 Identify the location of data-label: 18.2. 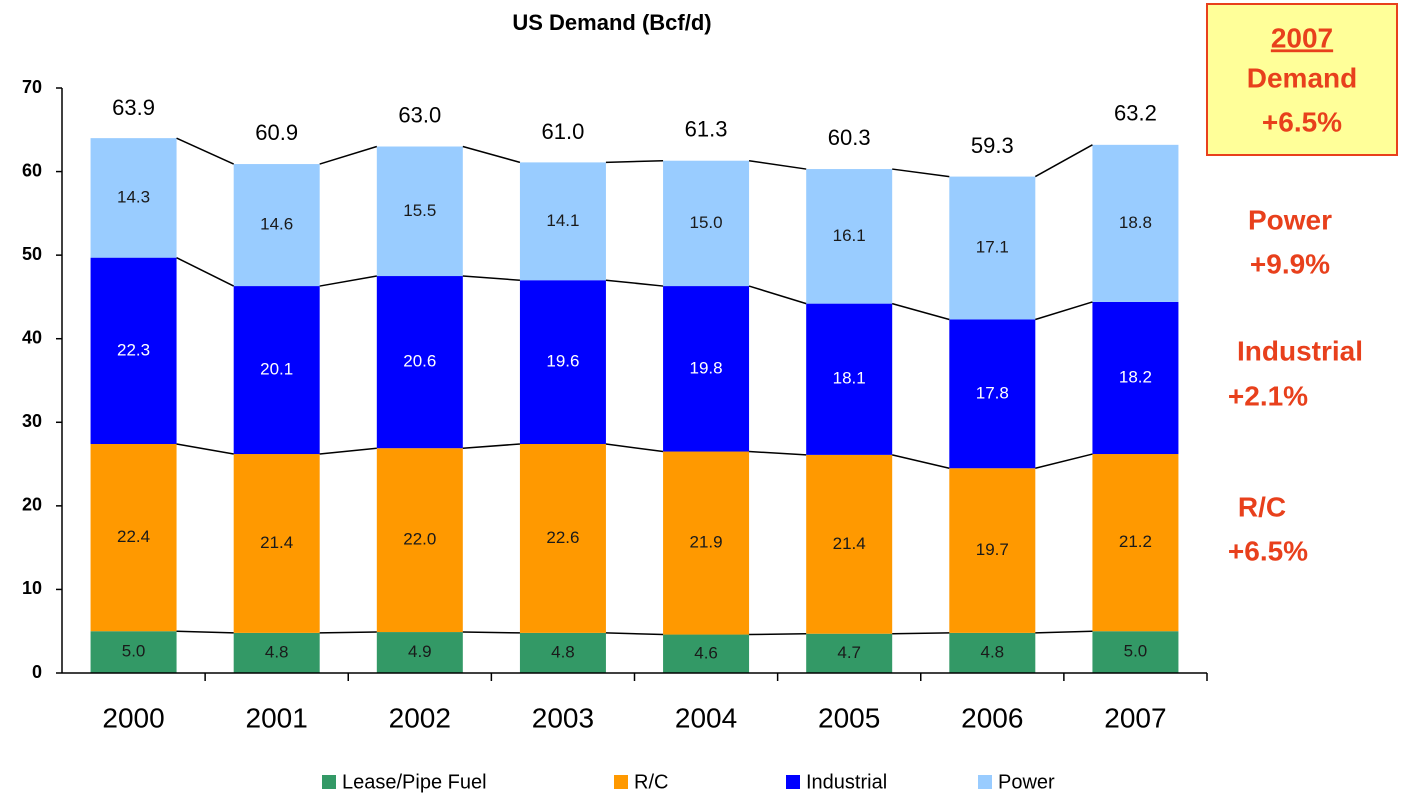
(1135, 376).